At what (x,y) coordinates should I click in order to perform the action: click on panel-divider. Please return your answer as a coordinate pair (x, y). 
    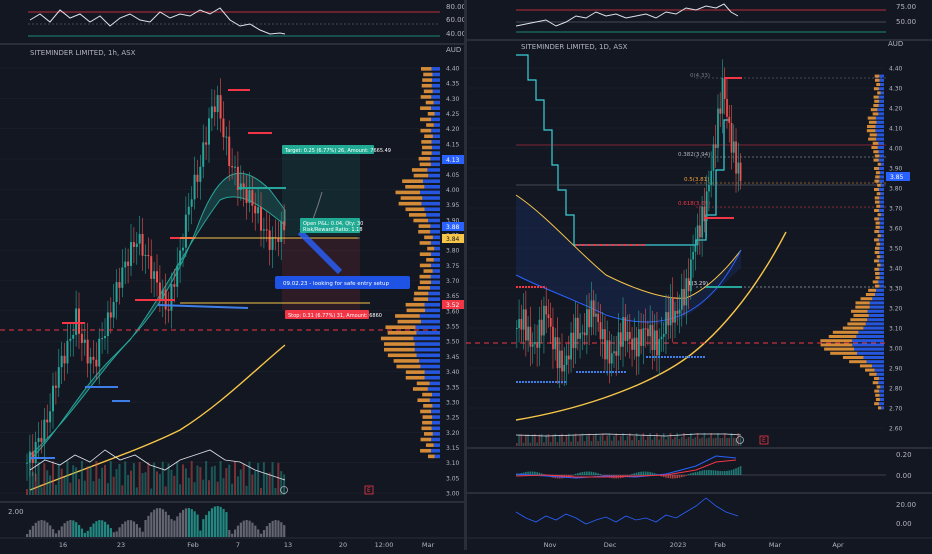
    Looking at the image, I should click on (465, 275).